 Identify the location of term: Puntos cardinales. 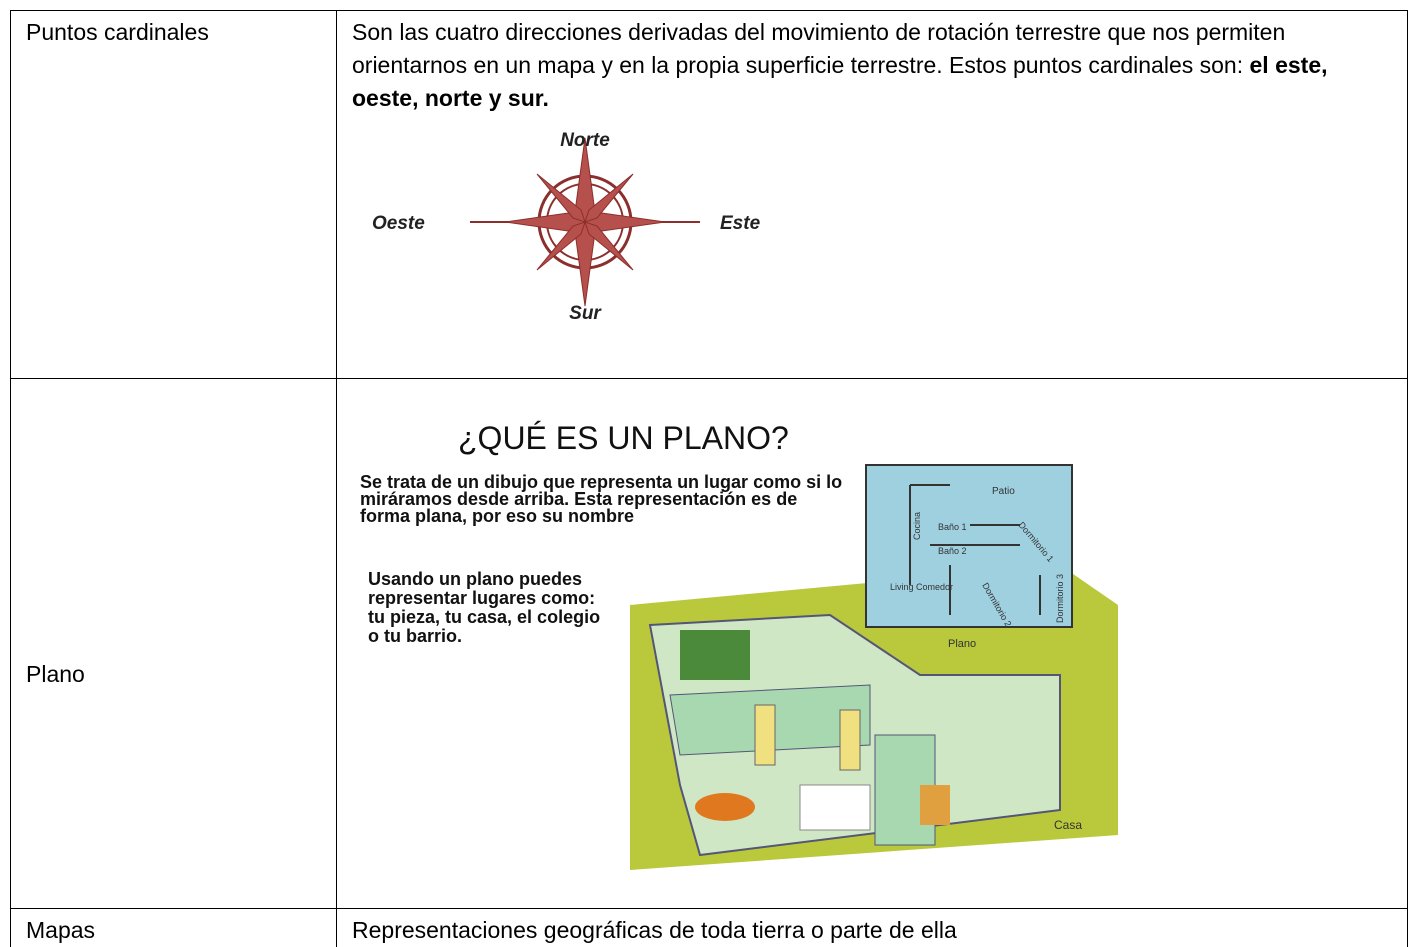
(117, 32).